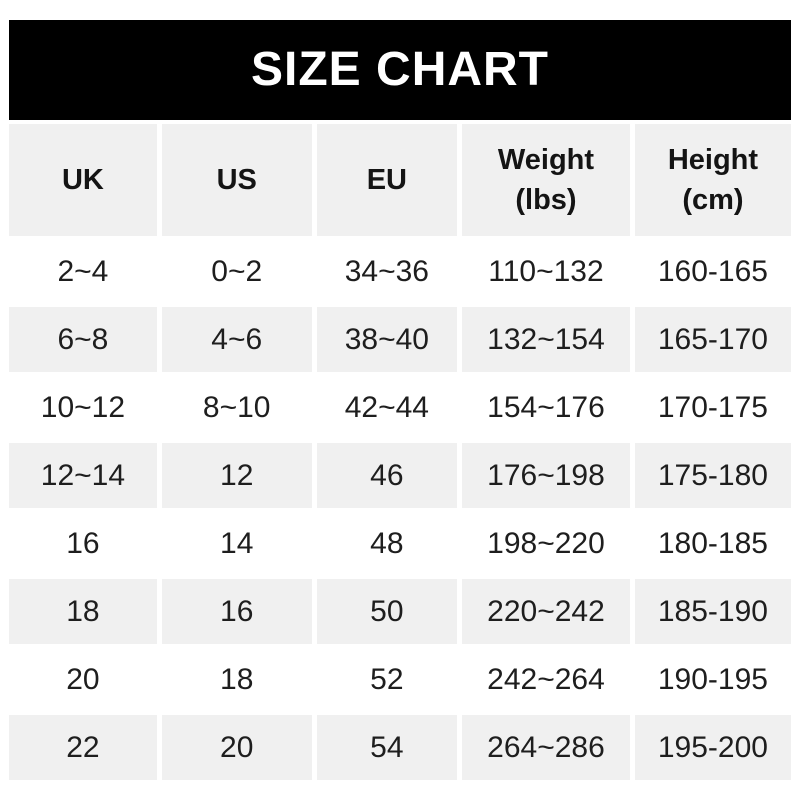  I want to click on cell-height-cm: 180-185, so click(710, 542).